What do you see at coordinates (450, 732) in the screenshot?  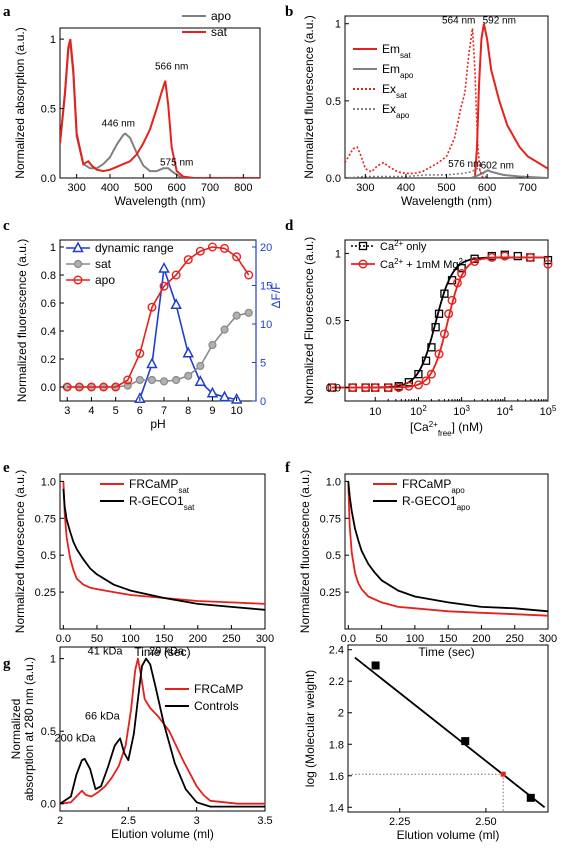 I see `panel-h-fit-line` at bounding box center [450, 732].